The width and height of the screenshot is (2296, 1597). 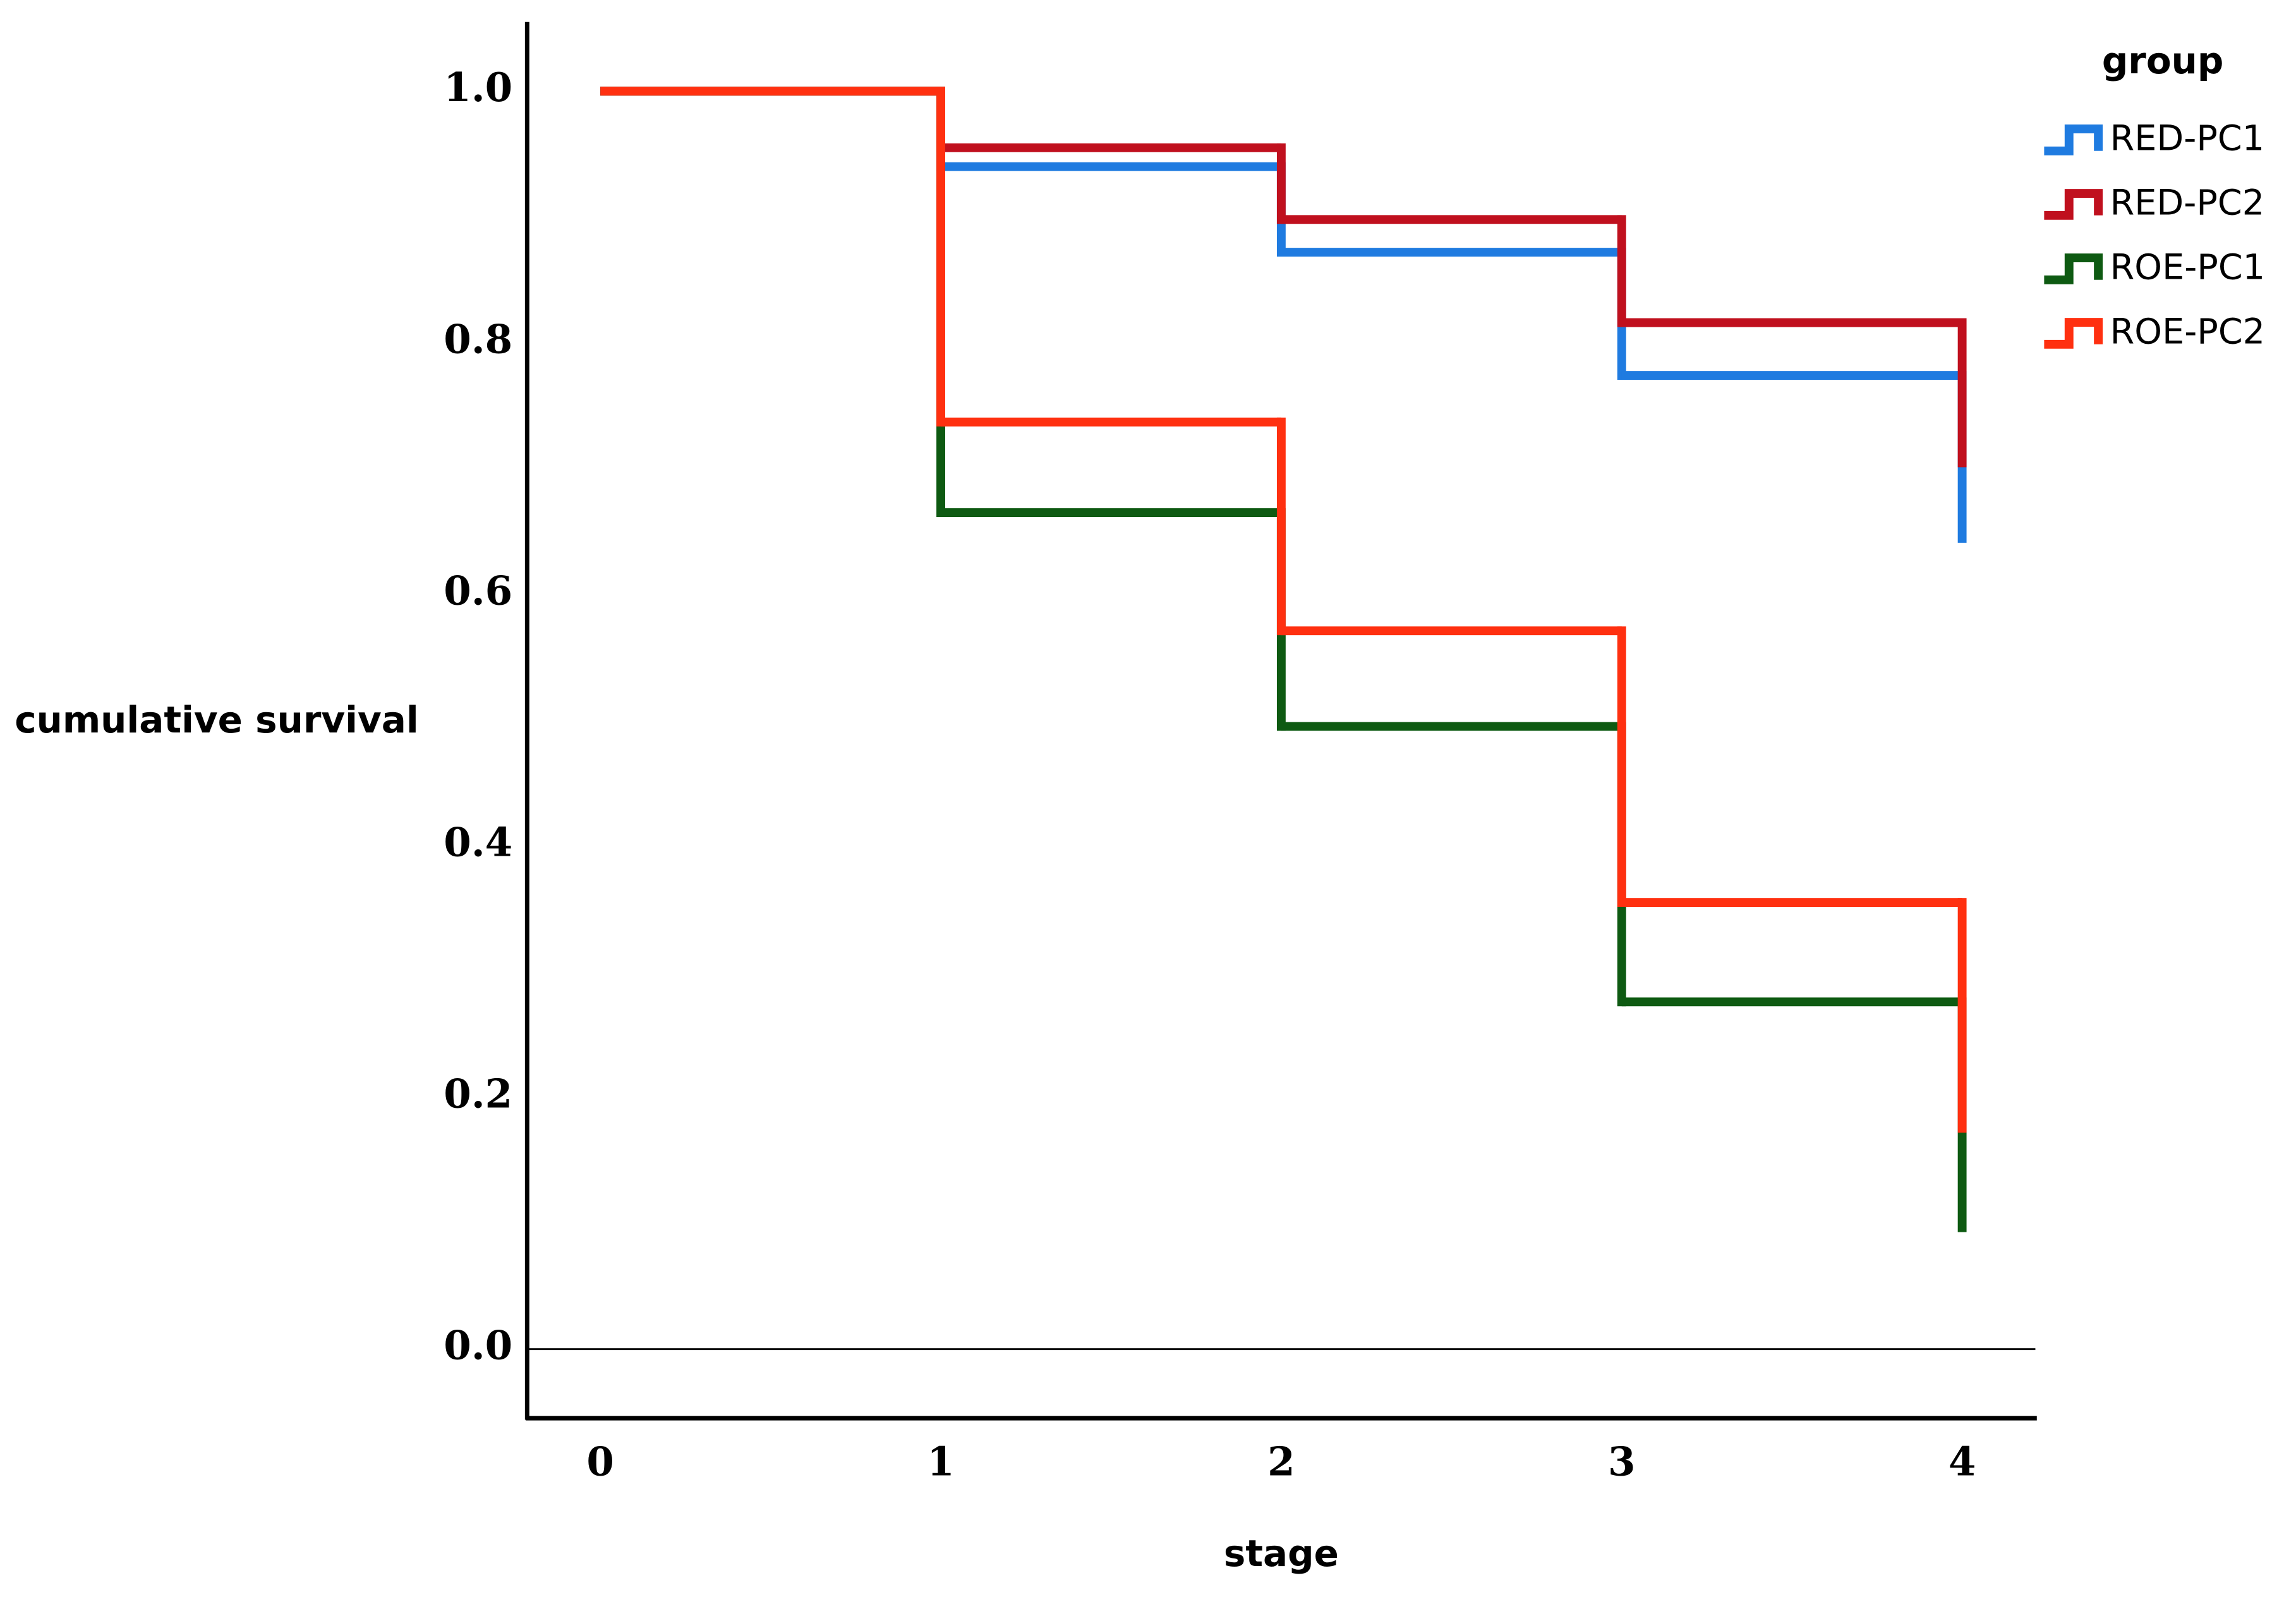 I want to click on y-tick-label: 0.2, so click(x=478, y=1094).